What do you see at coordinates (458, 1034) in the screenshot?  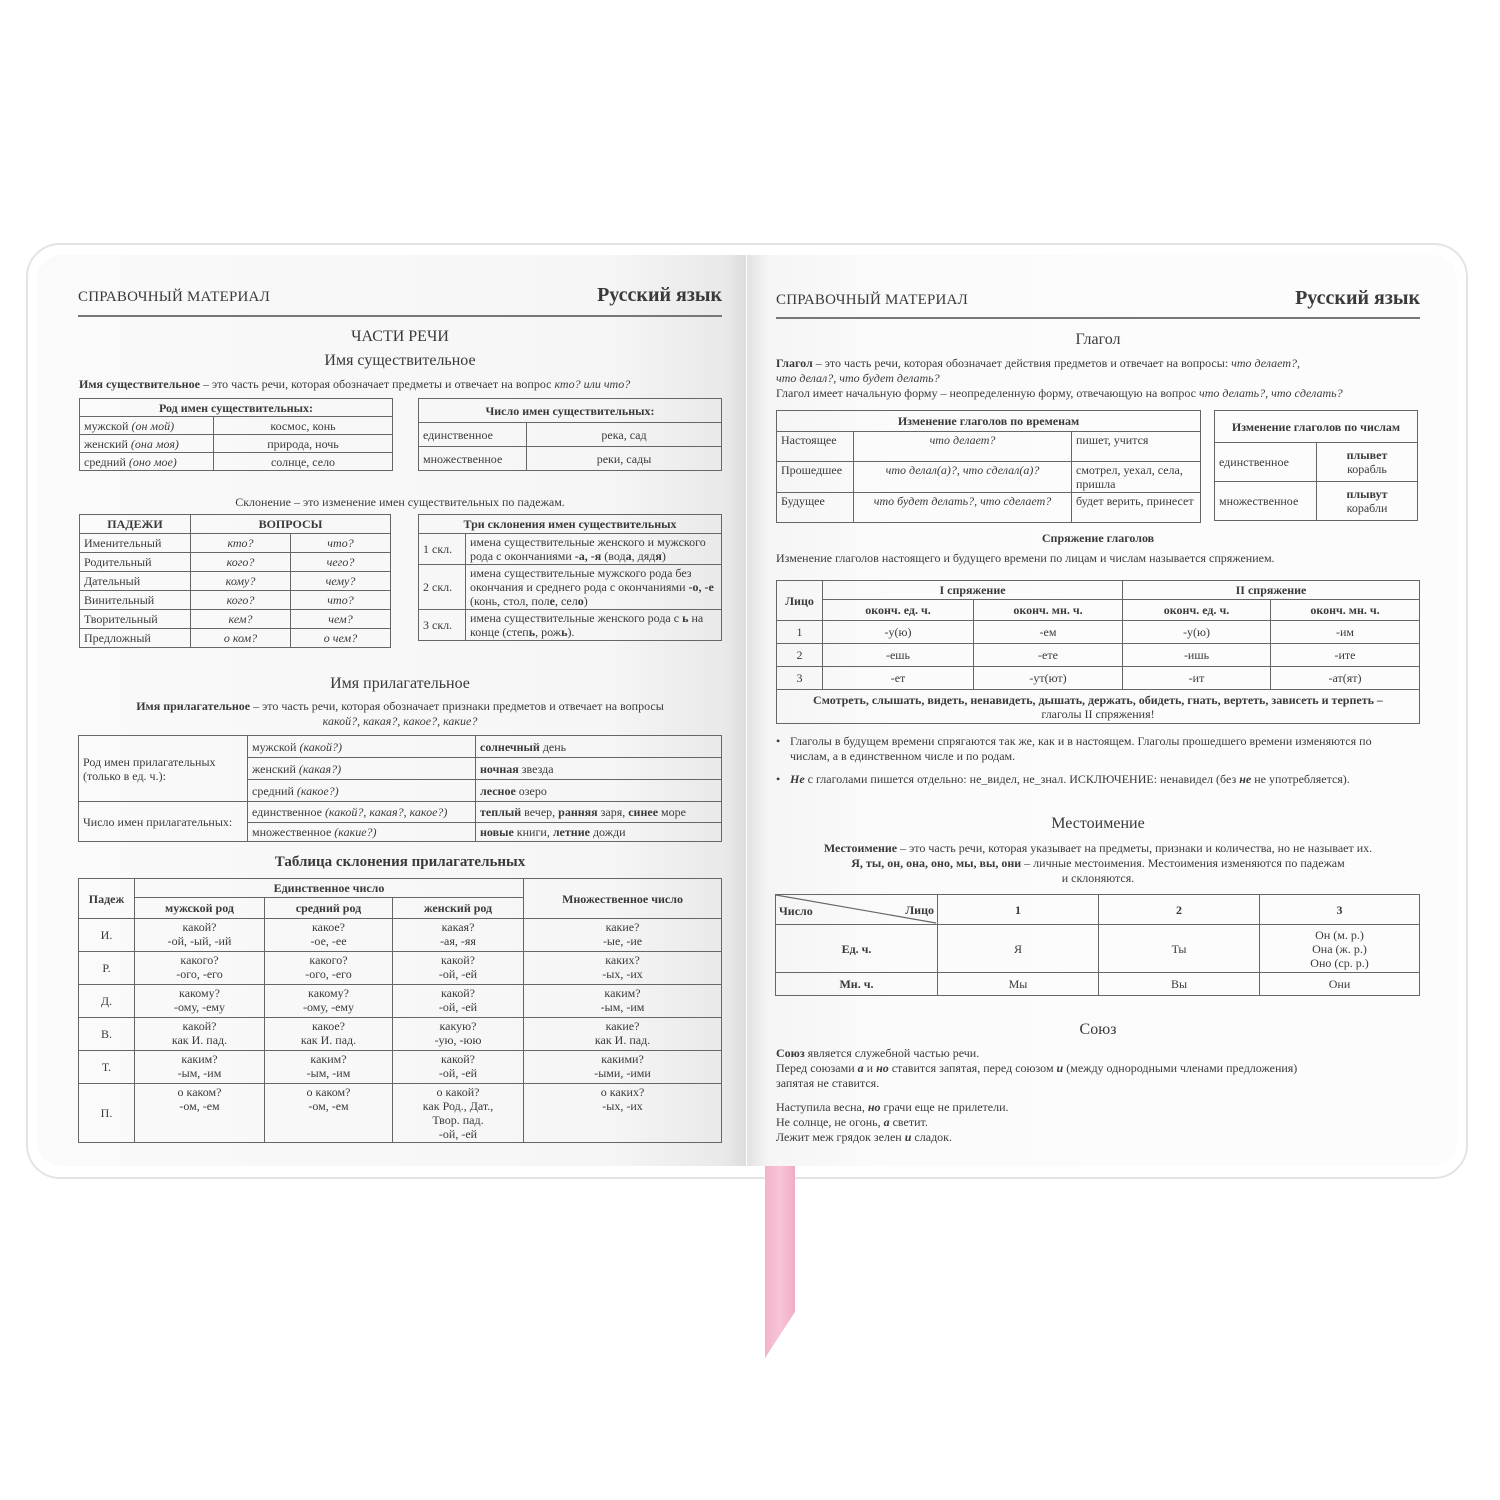 I see `table-cell: какую? -ую, -юю` at bounding box center [458, 1034].